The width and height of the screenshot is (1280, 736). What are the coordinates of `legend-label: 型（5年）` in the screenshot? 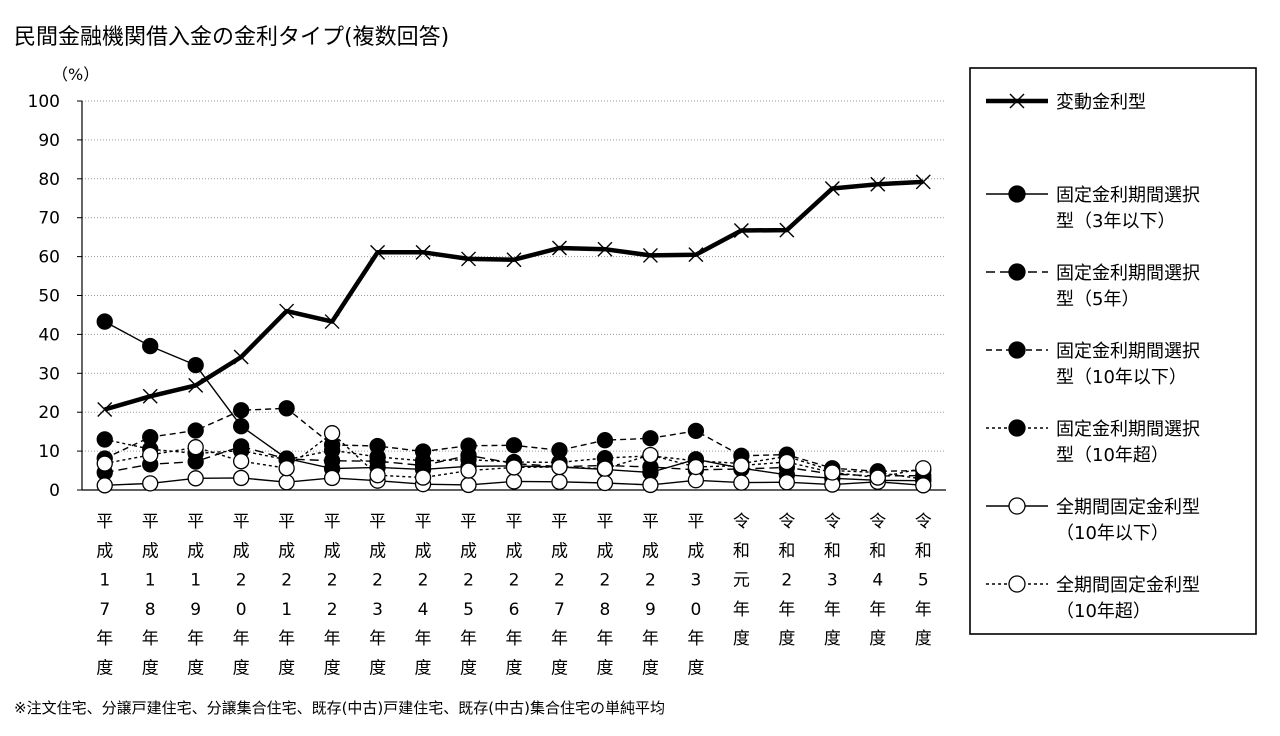 It's located at (1097, 299).